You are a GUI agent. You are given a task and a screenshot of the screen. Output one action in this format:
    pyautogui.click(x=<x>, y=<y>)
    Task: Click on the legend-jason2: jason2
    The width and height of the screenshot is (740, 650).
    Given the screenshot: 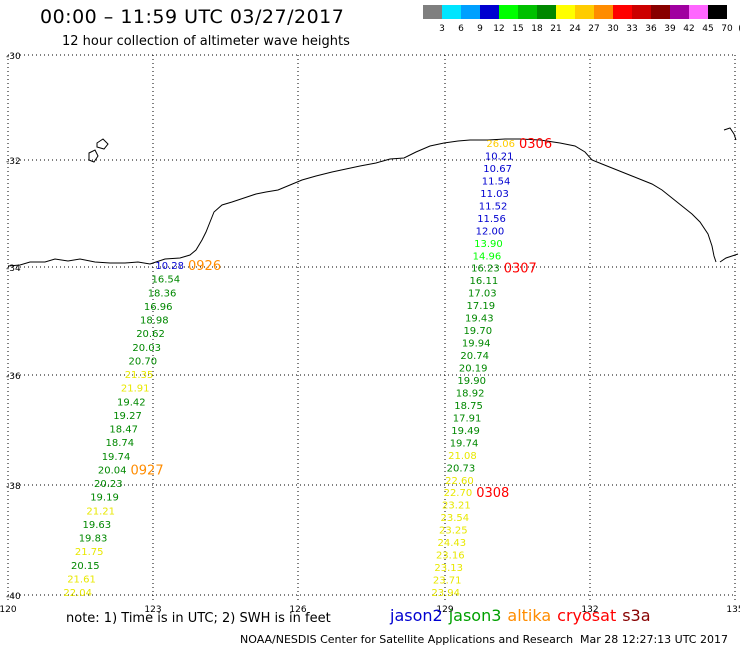 What is the action you would take?
    pyautogui.click(x=416, y=615)
    